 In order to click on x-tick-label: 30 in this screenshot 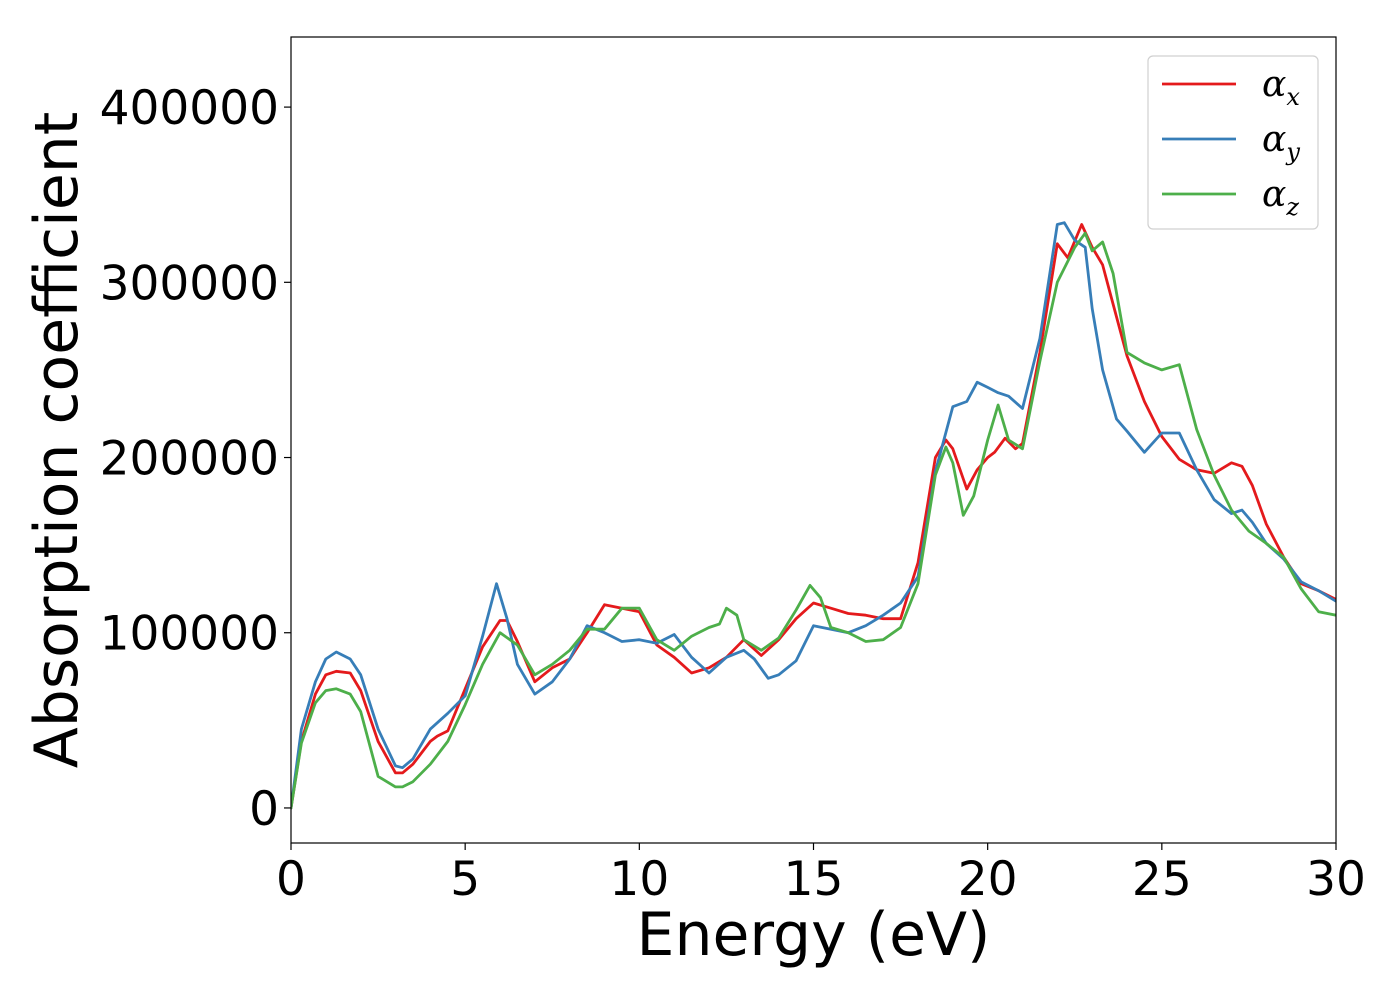, I will do `click(1336, 879)`.